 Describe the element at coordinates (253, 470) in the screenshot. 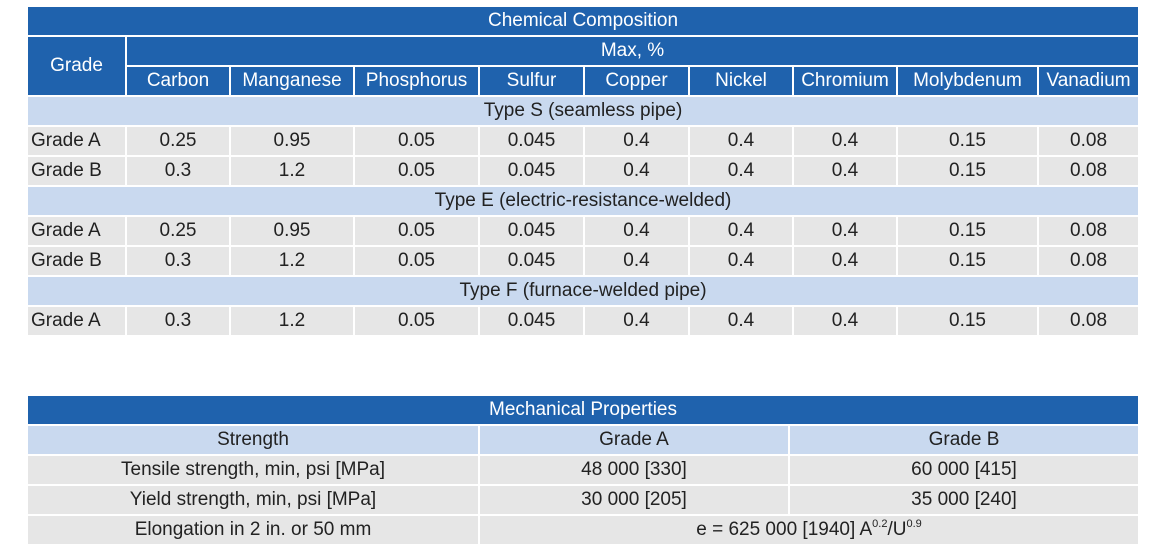

I see `tensile-strength-label: Tensile strength, min, psi [MPa]` at that location.